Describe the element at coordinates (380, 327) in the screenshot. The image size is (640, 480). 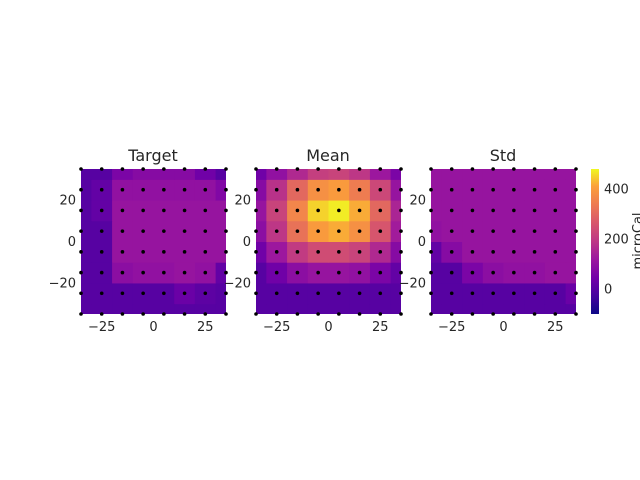
I see `x-tick-label: 25` at that location.